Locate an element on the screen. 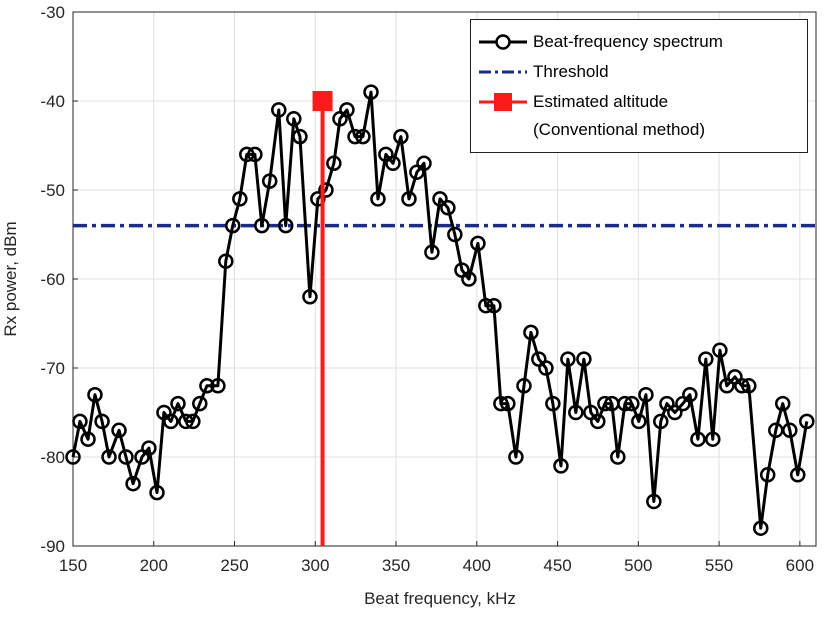 This screenshot has height=618, width=827. x-tick-label: 250 is located at coordinates (234, 565).